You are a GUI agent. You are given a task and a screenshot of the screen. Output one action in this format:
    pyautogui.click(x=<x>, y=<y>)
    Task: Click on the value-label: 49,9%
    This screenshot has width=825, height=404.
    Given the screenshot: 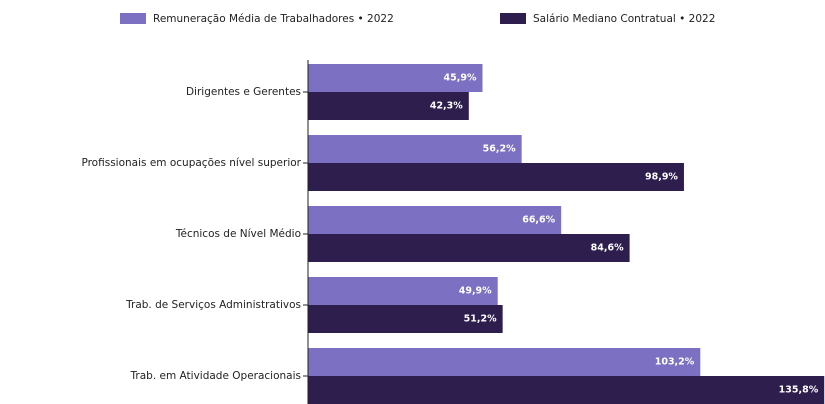 What is the action you would take?
    pyautogui.click(x=475, y=291)
    